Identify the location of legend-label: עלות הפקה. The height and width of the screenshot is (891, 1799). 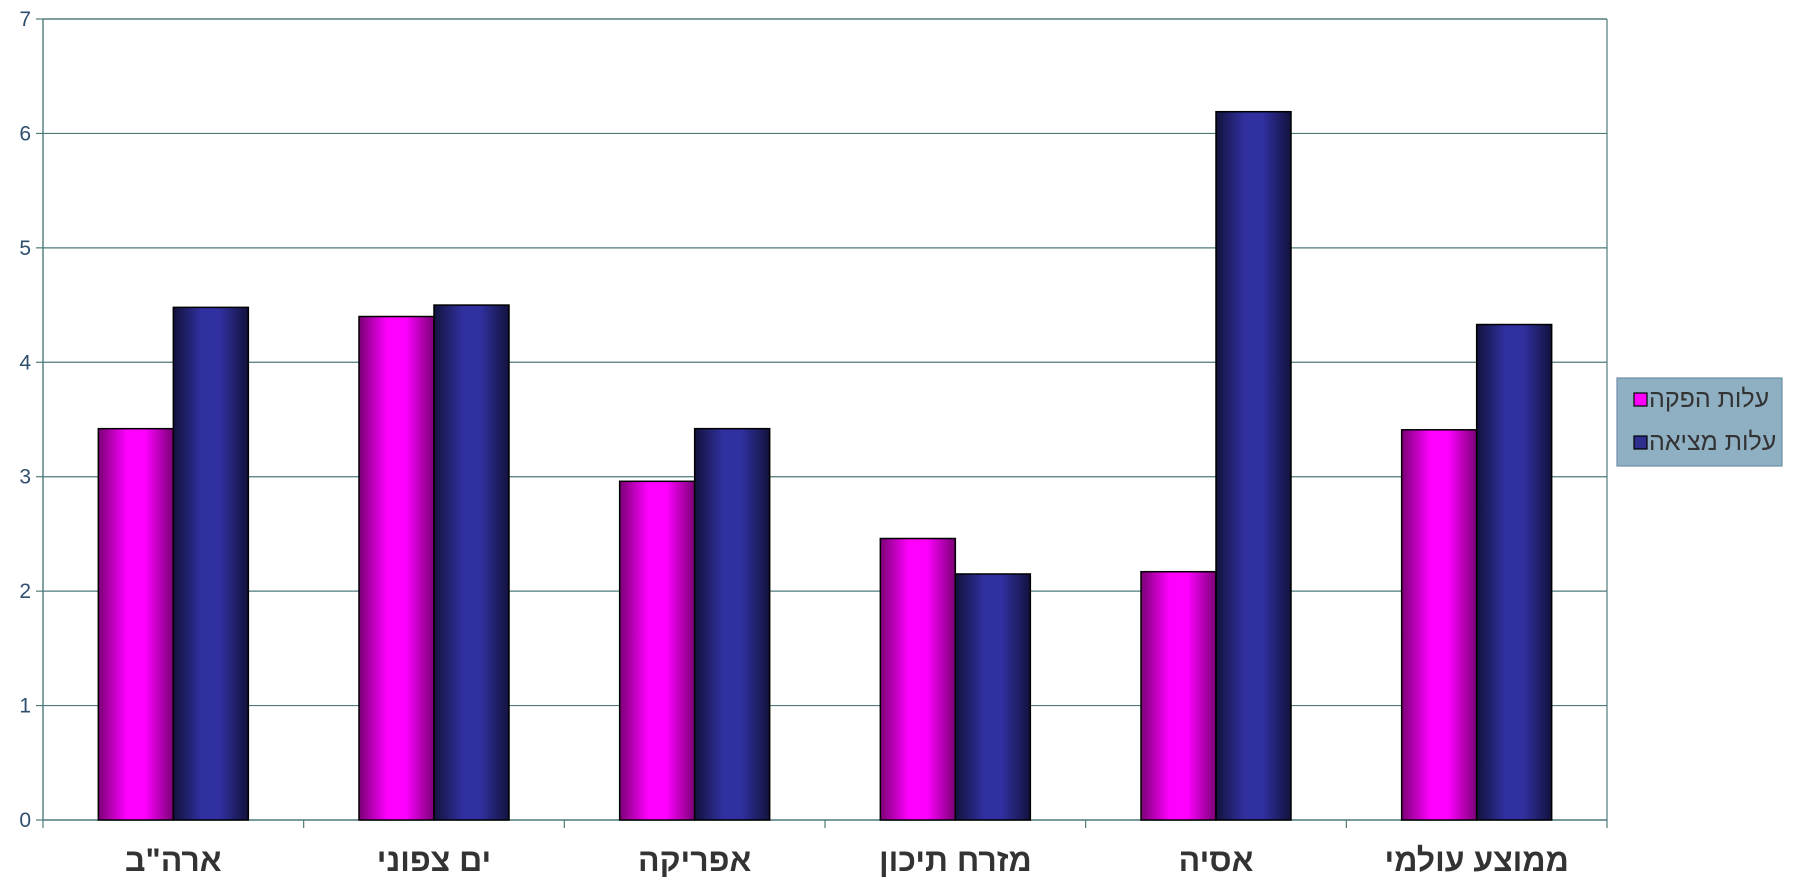
(1709, 399).